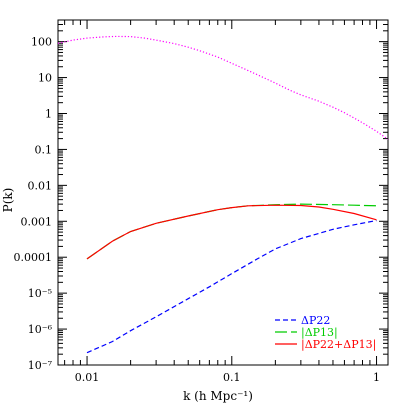 The image size is (409, 409). Describe the element at coordinates (319, 333) in the screenshot. I see `legend-label-dp13: |ΔP13|` at that location.